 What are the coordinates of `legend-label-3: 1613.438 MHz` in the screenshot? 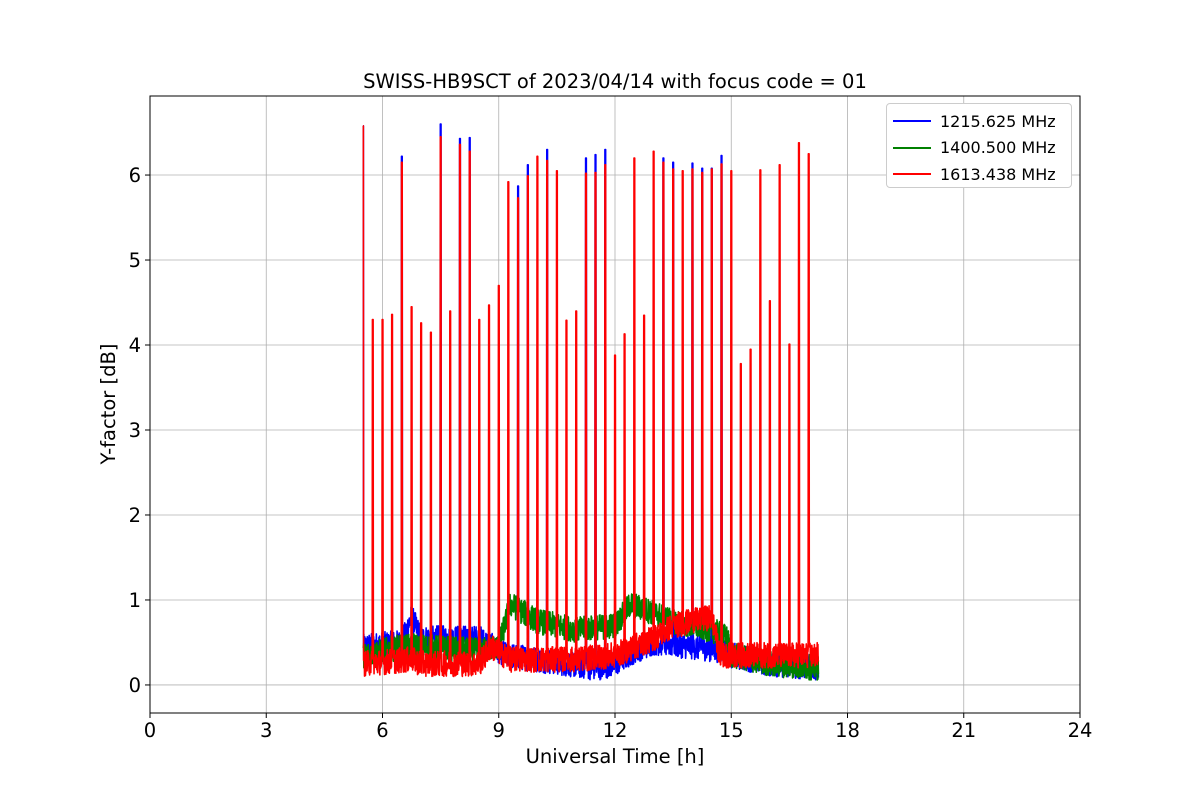 It's located at (998, 174).